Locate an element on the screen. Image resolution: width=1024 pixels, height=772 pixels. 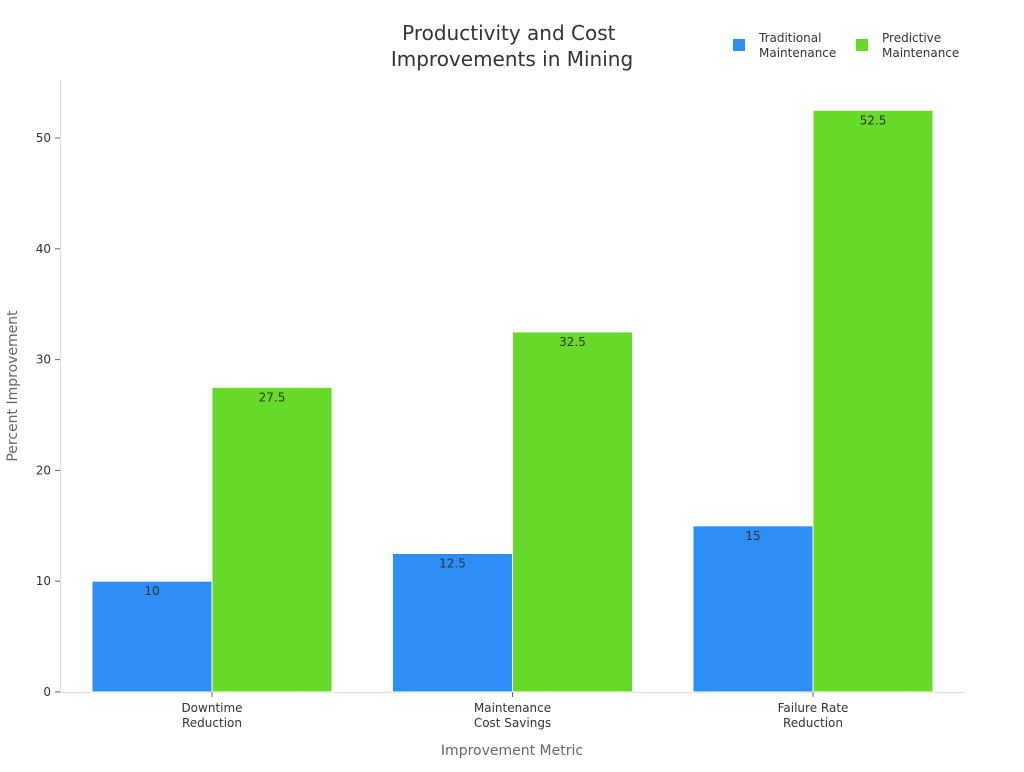
x-tick-label-0: Downtime Reduction is located at coordinates (211, 715).